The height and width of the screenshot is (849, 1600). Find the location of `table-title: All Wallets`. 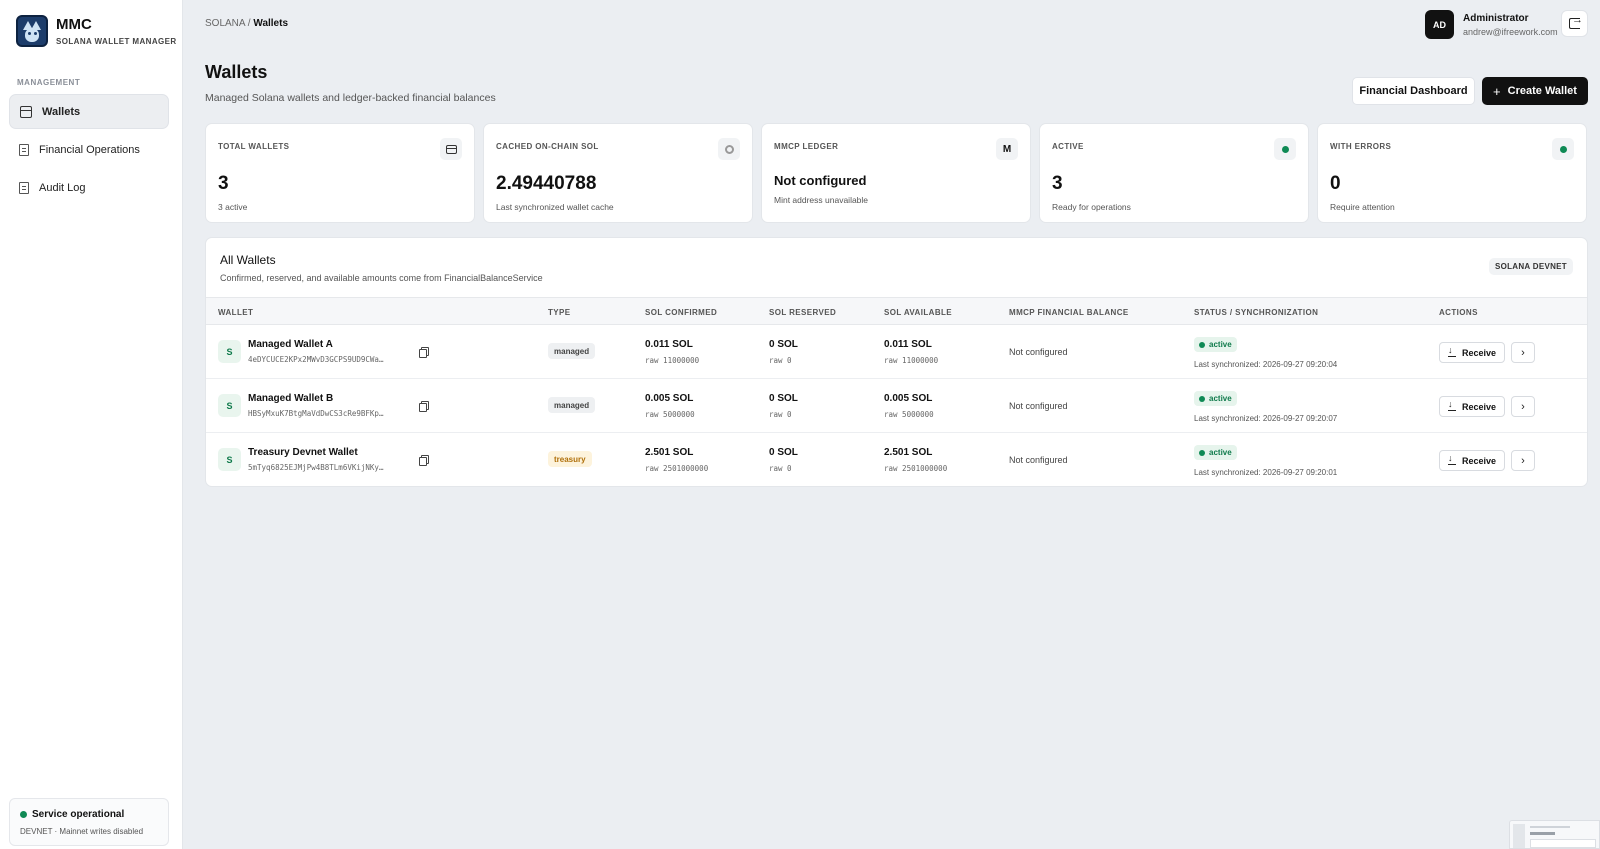

table-title: All Wallets is located at coordinates (248, 260).